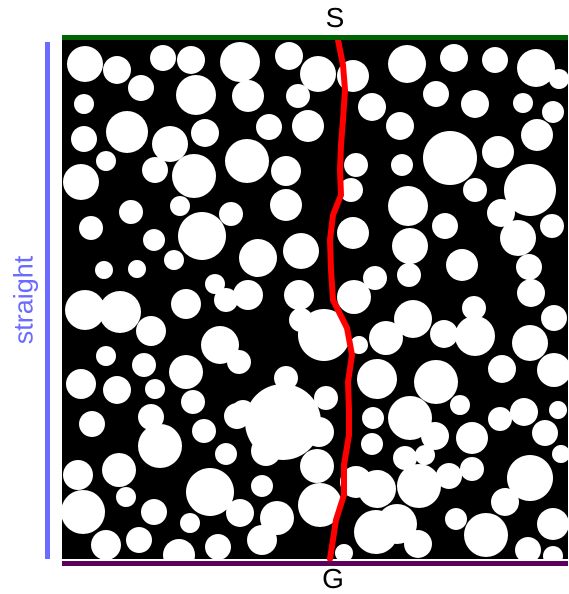 The image size is (569, 594). I want to click on start-label: S, so click(335, 17).